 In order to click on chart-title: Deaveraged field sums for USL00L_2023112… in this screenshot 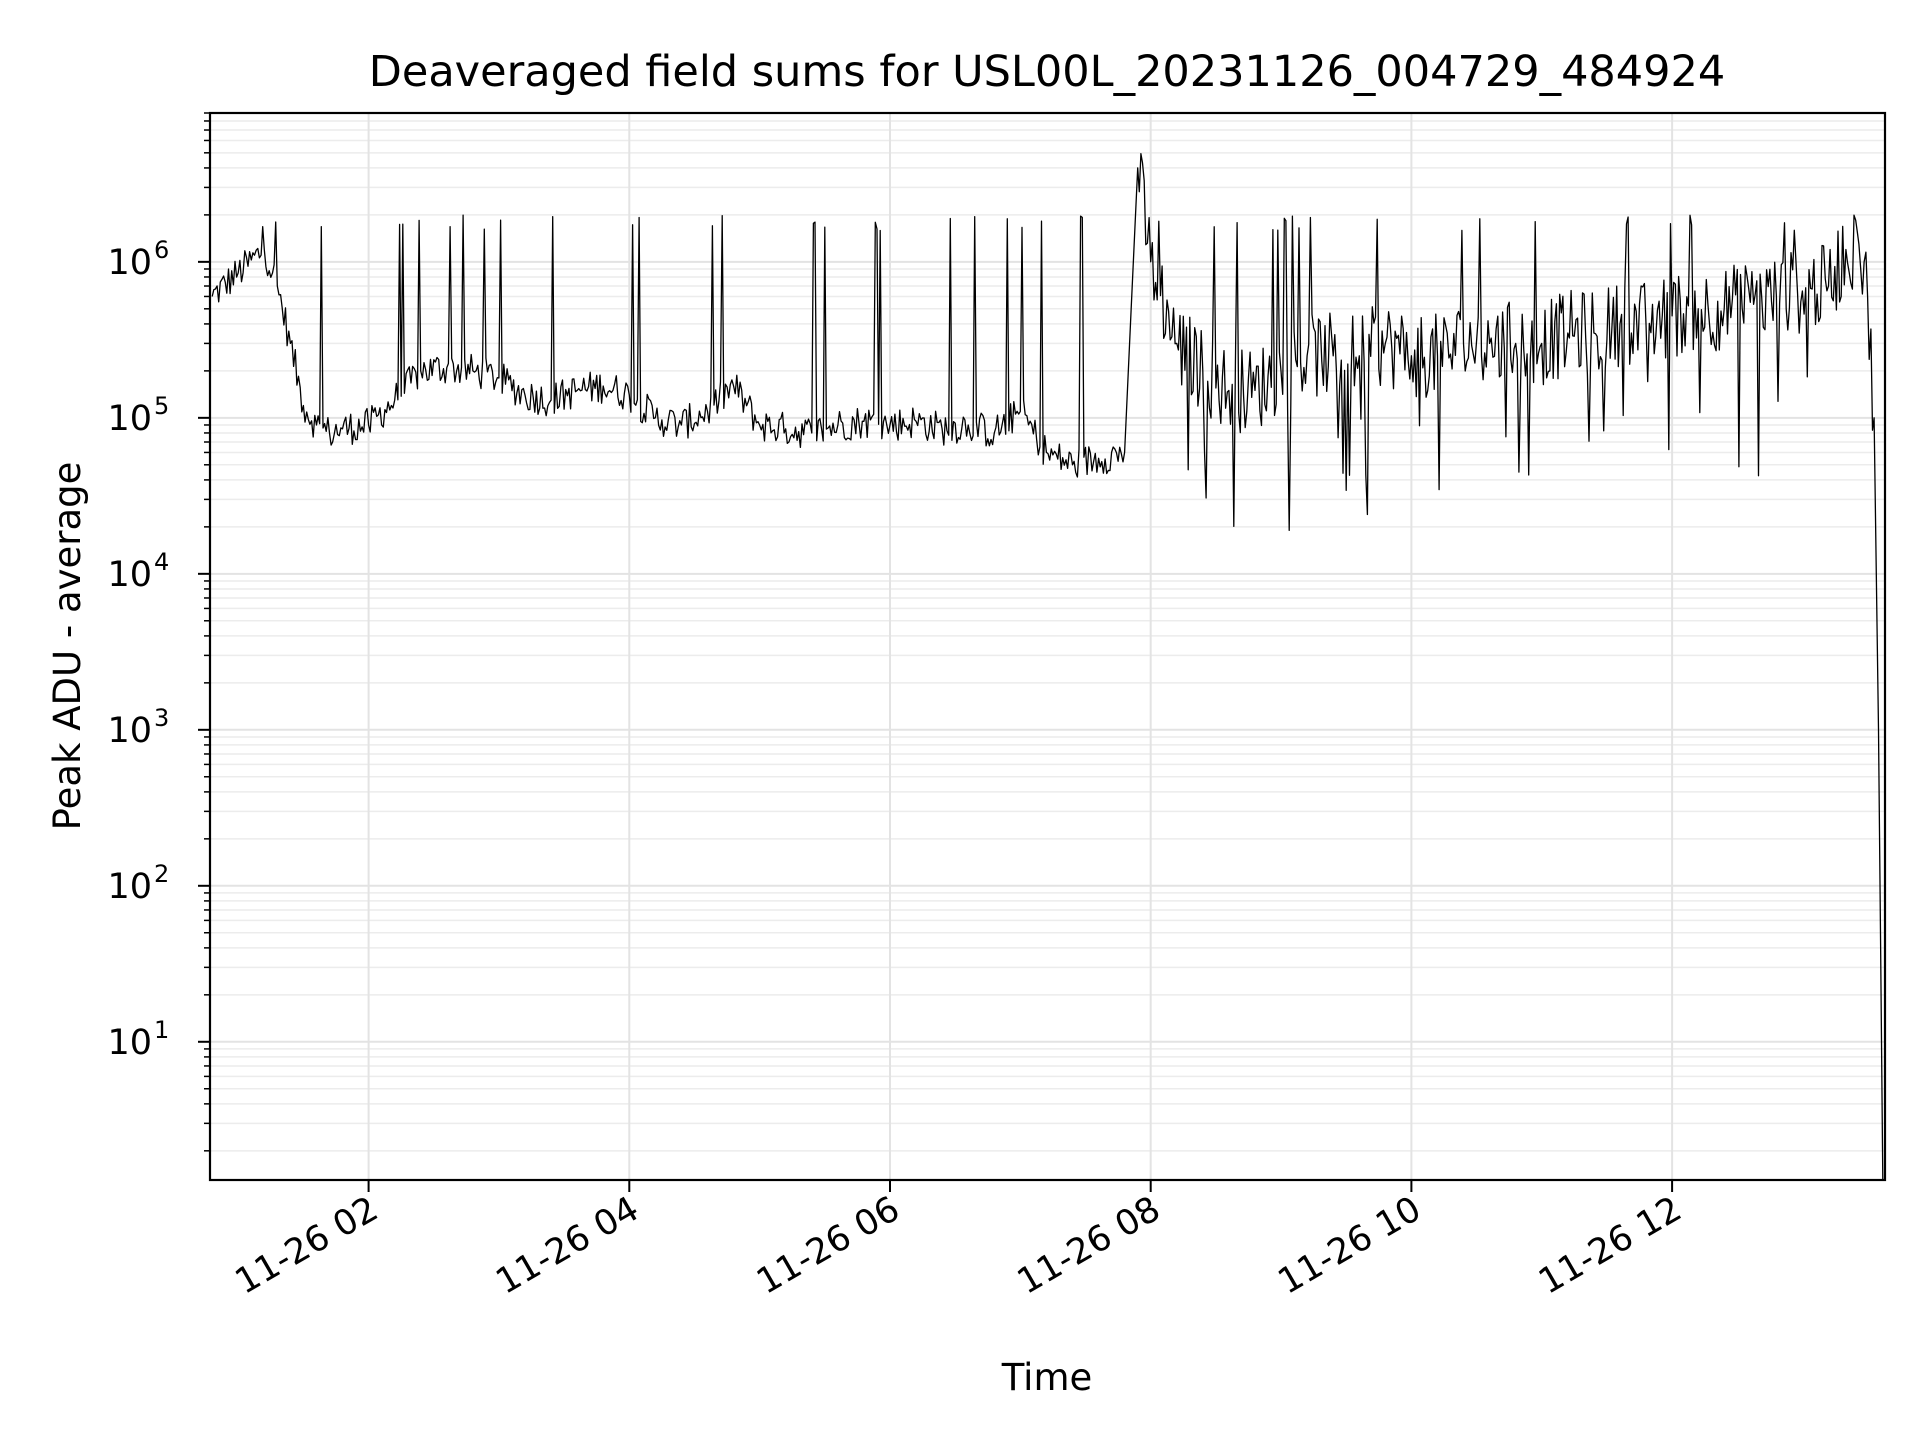, I will do `click(1047, 72)`.